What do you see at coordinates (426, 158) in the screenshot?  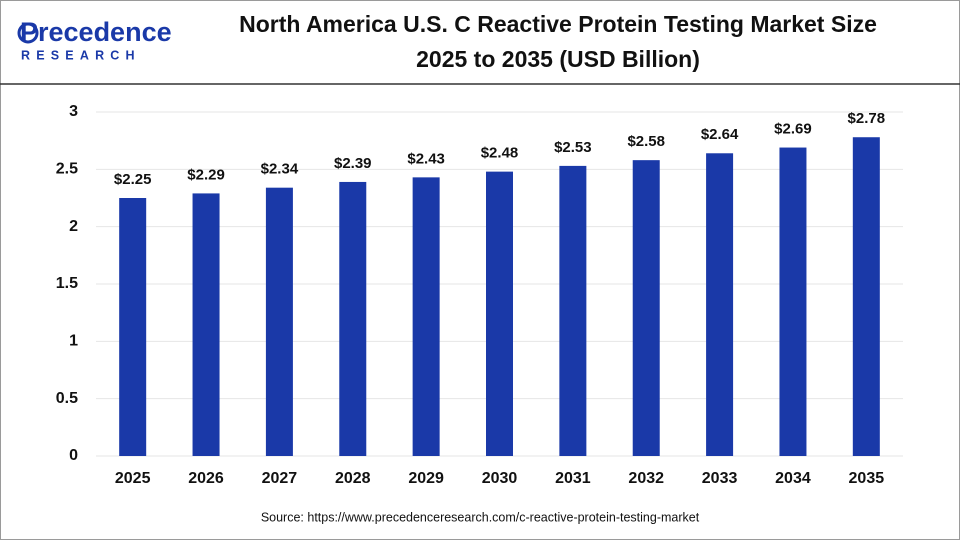 I see `value-label: $2.43` at bounding box center [426, 158].